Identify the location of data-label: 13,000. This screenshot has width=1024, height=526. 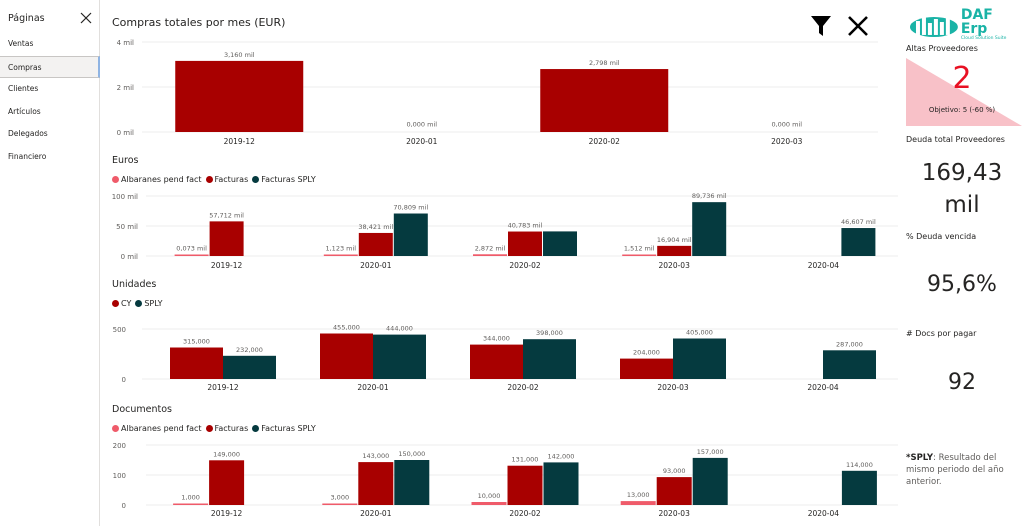
(638, 495).